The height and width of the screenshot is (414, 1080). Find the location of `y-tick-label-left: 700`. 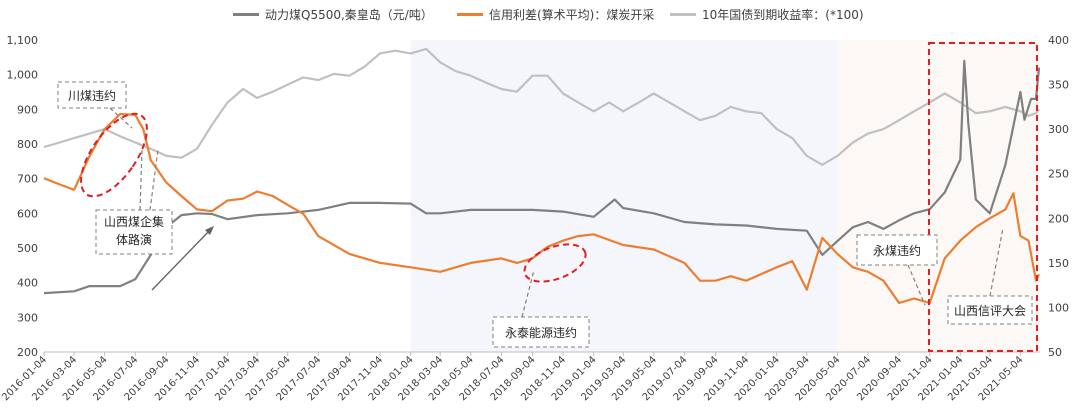

y-tick-label-left: 700 is located at coordinates (27, 179).